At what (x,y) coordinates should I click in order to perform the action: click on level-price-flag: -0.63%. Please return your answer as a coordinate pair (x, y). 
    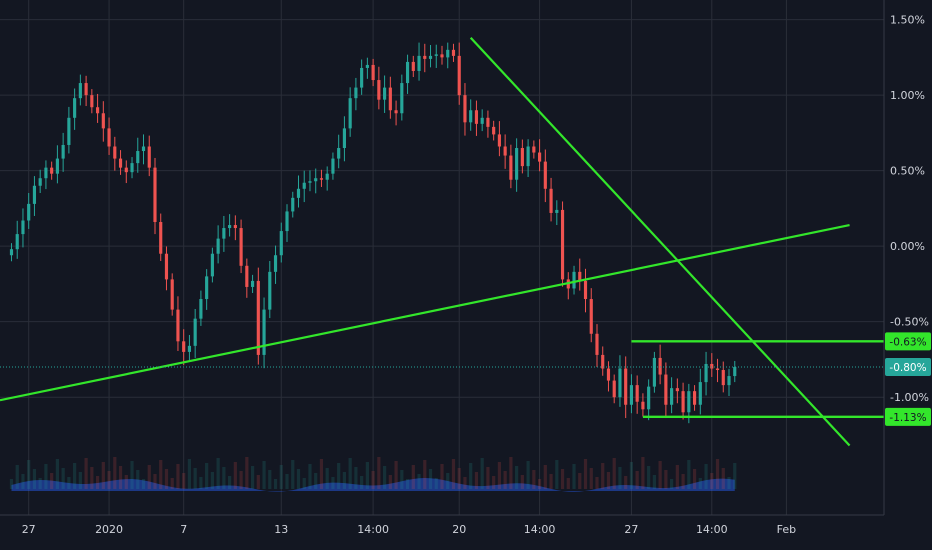
    Looking at the image, I should click on (908, 341).